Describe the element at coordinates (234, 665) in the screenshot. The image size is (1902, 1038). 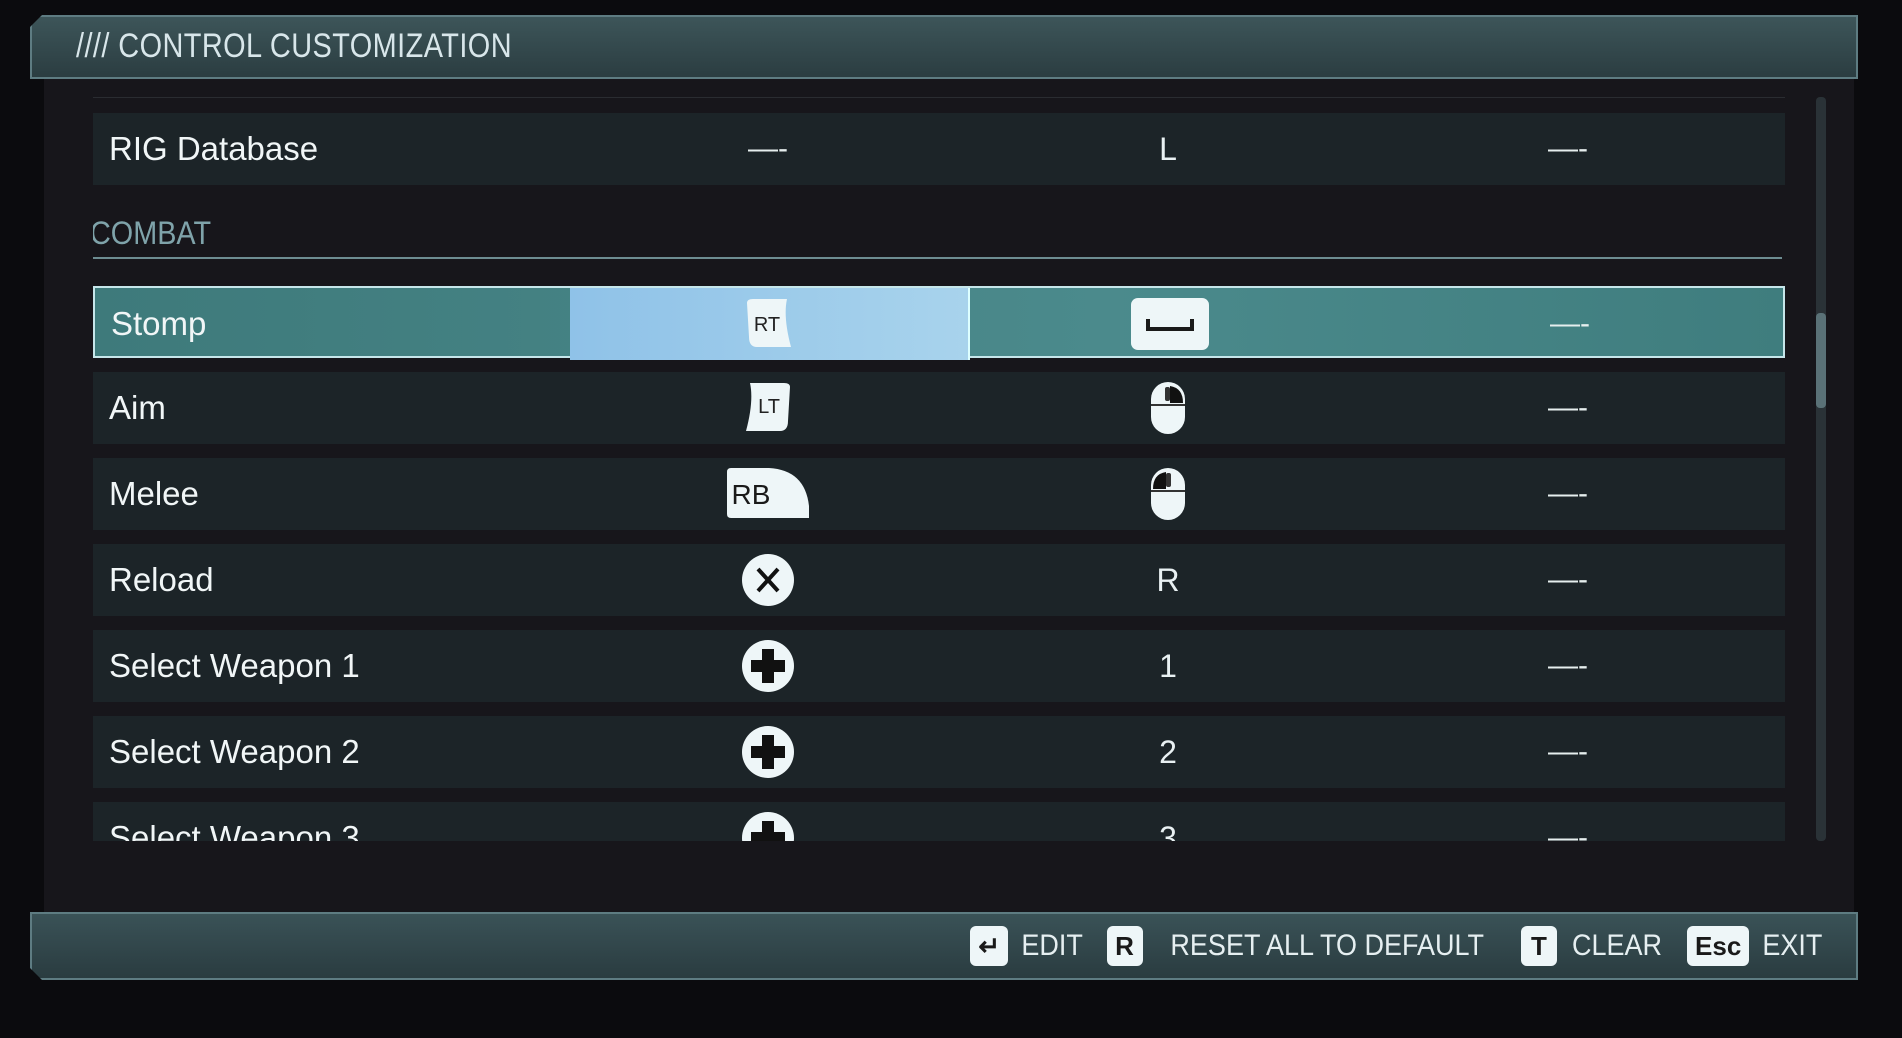
I see `action-label: Select Weapon 1` at that location.